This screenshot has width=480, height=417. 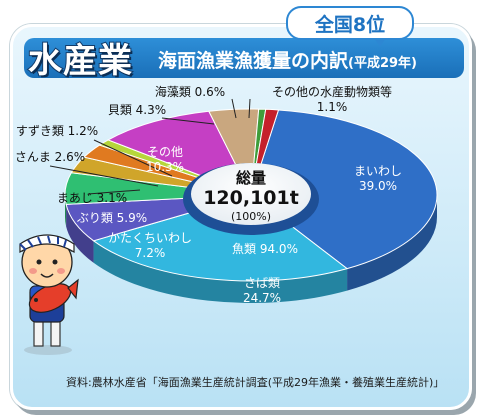 I want to click on leader-lines, so click(x=150, y=146).